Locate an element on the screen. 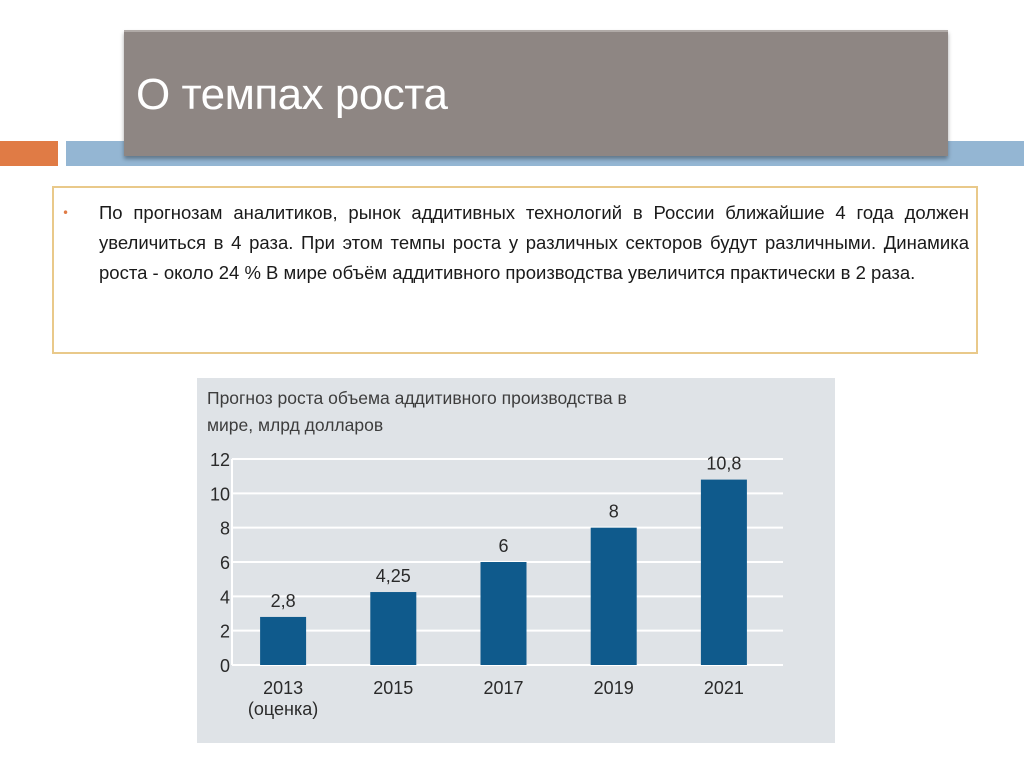 The image size is (1024, 767). y-tick-label: 2 is located at coordinates (225, 632).